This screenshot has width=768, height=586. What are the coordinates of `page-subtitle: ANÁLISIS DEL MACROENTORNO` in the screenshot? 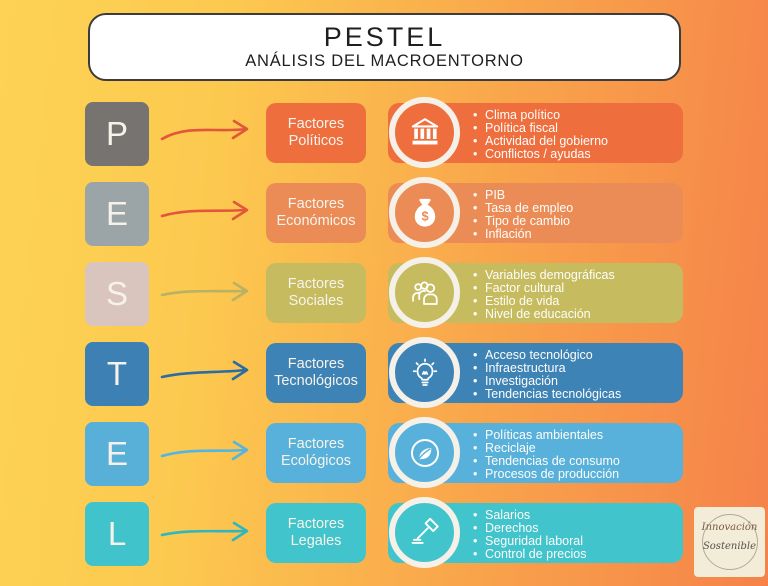 It's located at (384, 61).